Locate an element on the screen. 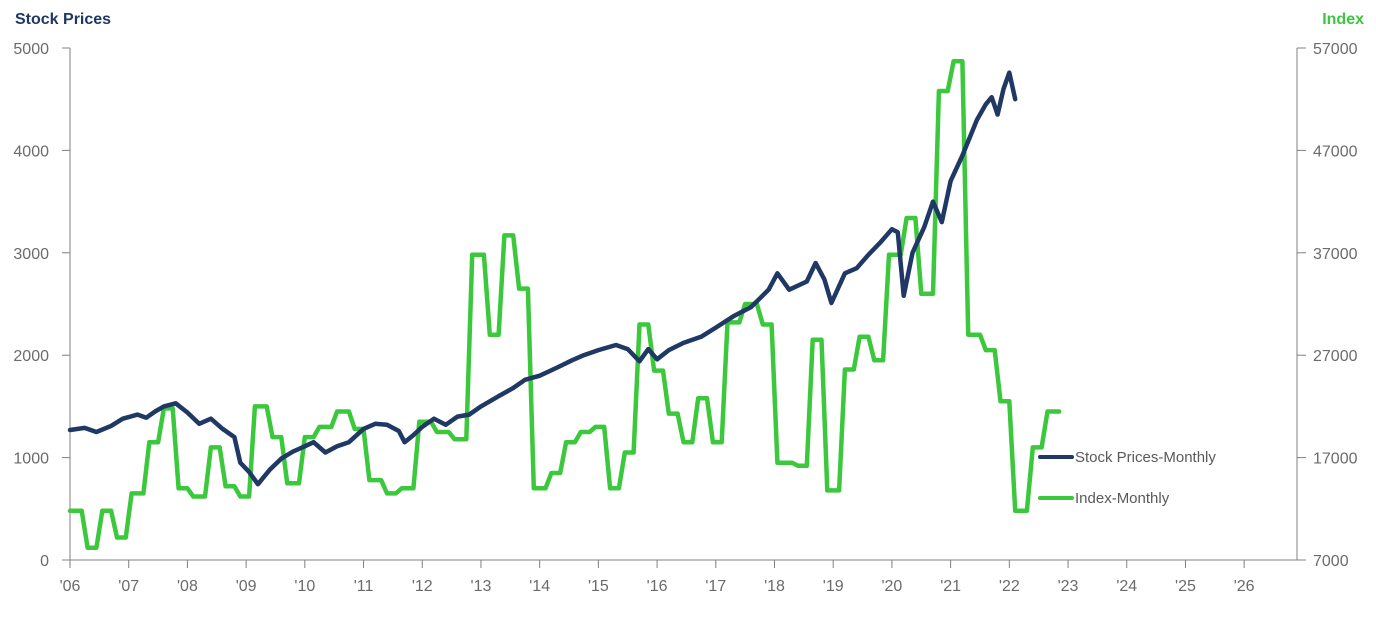 The image size is (1376, 623). x-tick-label: '20 is located at coordinates (891, 586).